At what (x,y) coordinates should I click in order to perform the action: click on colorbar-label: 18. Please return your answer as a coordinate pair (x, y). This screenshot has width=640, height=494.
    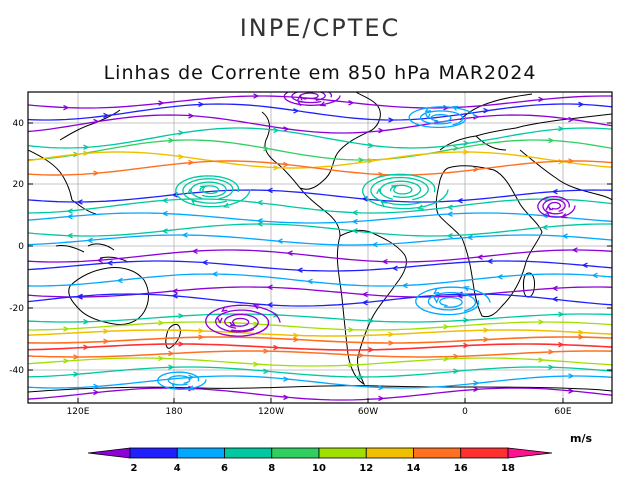
    Looking at the image, I should click on (508, 468).